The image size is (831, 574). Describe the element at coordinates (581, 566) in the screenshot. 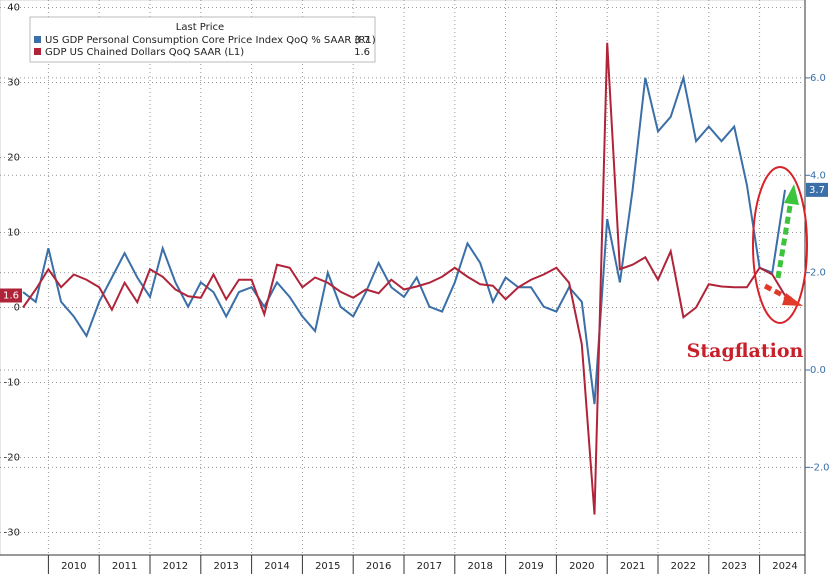

I see `x-tick-label: 2020` at that location.